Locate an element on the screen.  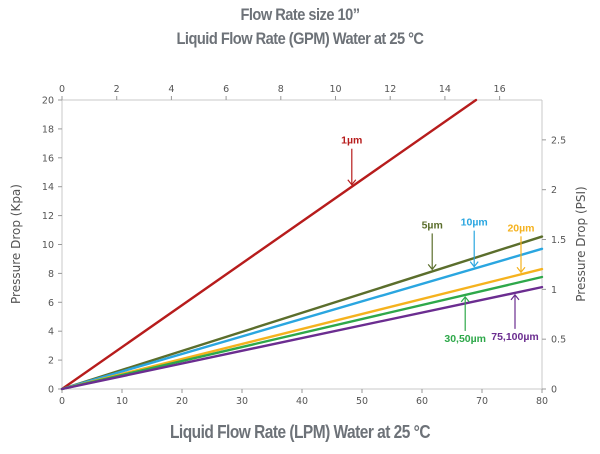
x-axis-label: Liquid Flow Rate (LPM) Water at 25 °C is located at coordinates (300, 432).